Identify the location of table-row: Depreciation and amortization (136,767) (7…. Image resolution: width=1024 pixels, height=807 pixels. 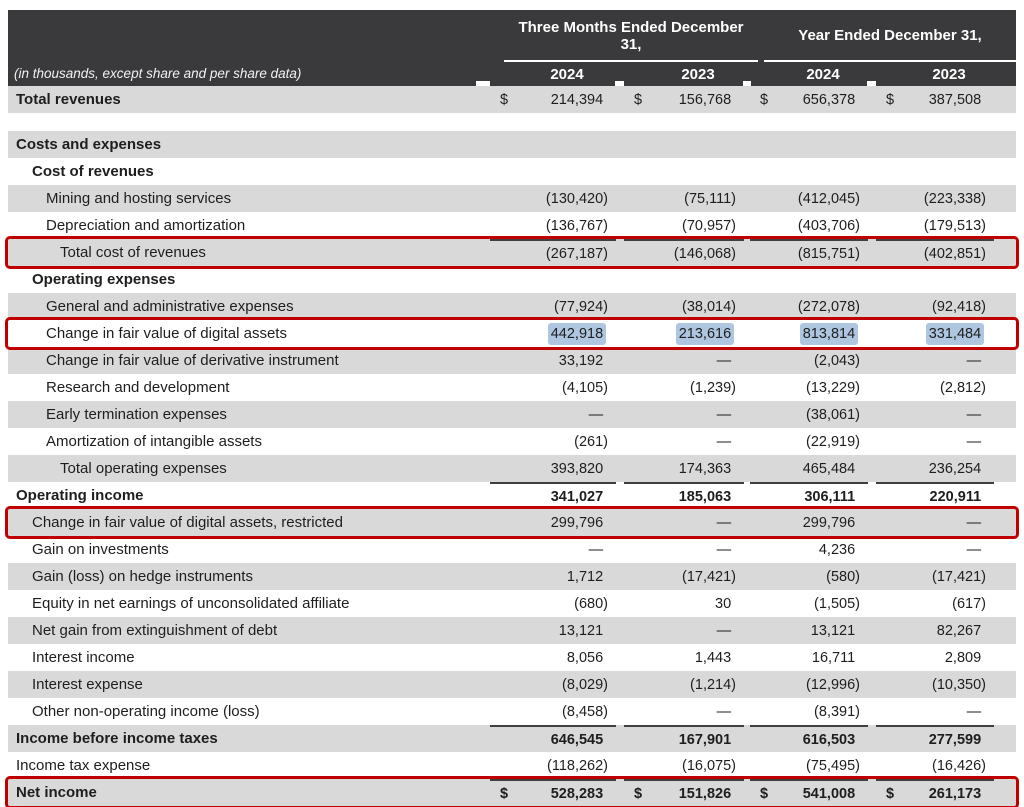
(512, 225).